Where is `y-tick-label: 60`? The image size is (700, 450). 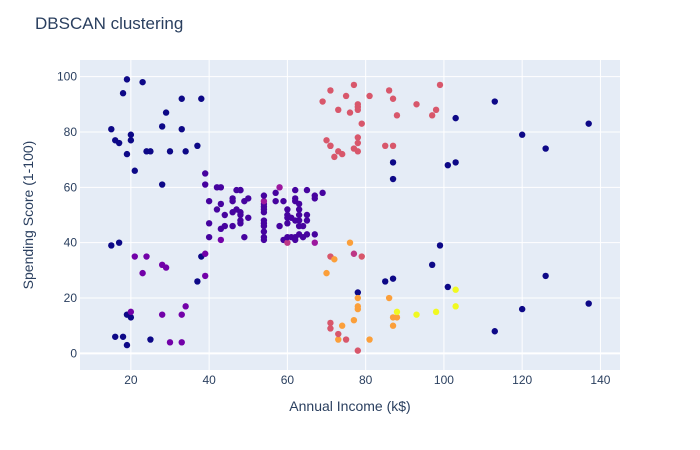
y-tick-label: 60 is located at coordinates (71, 187).